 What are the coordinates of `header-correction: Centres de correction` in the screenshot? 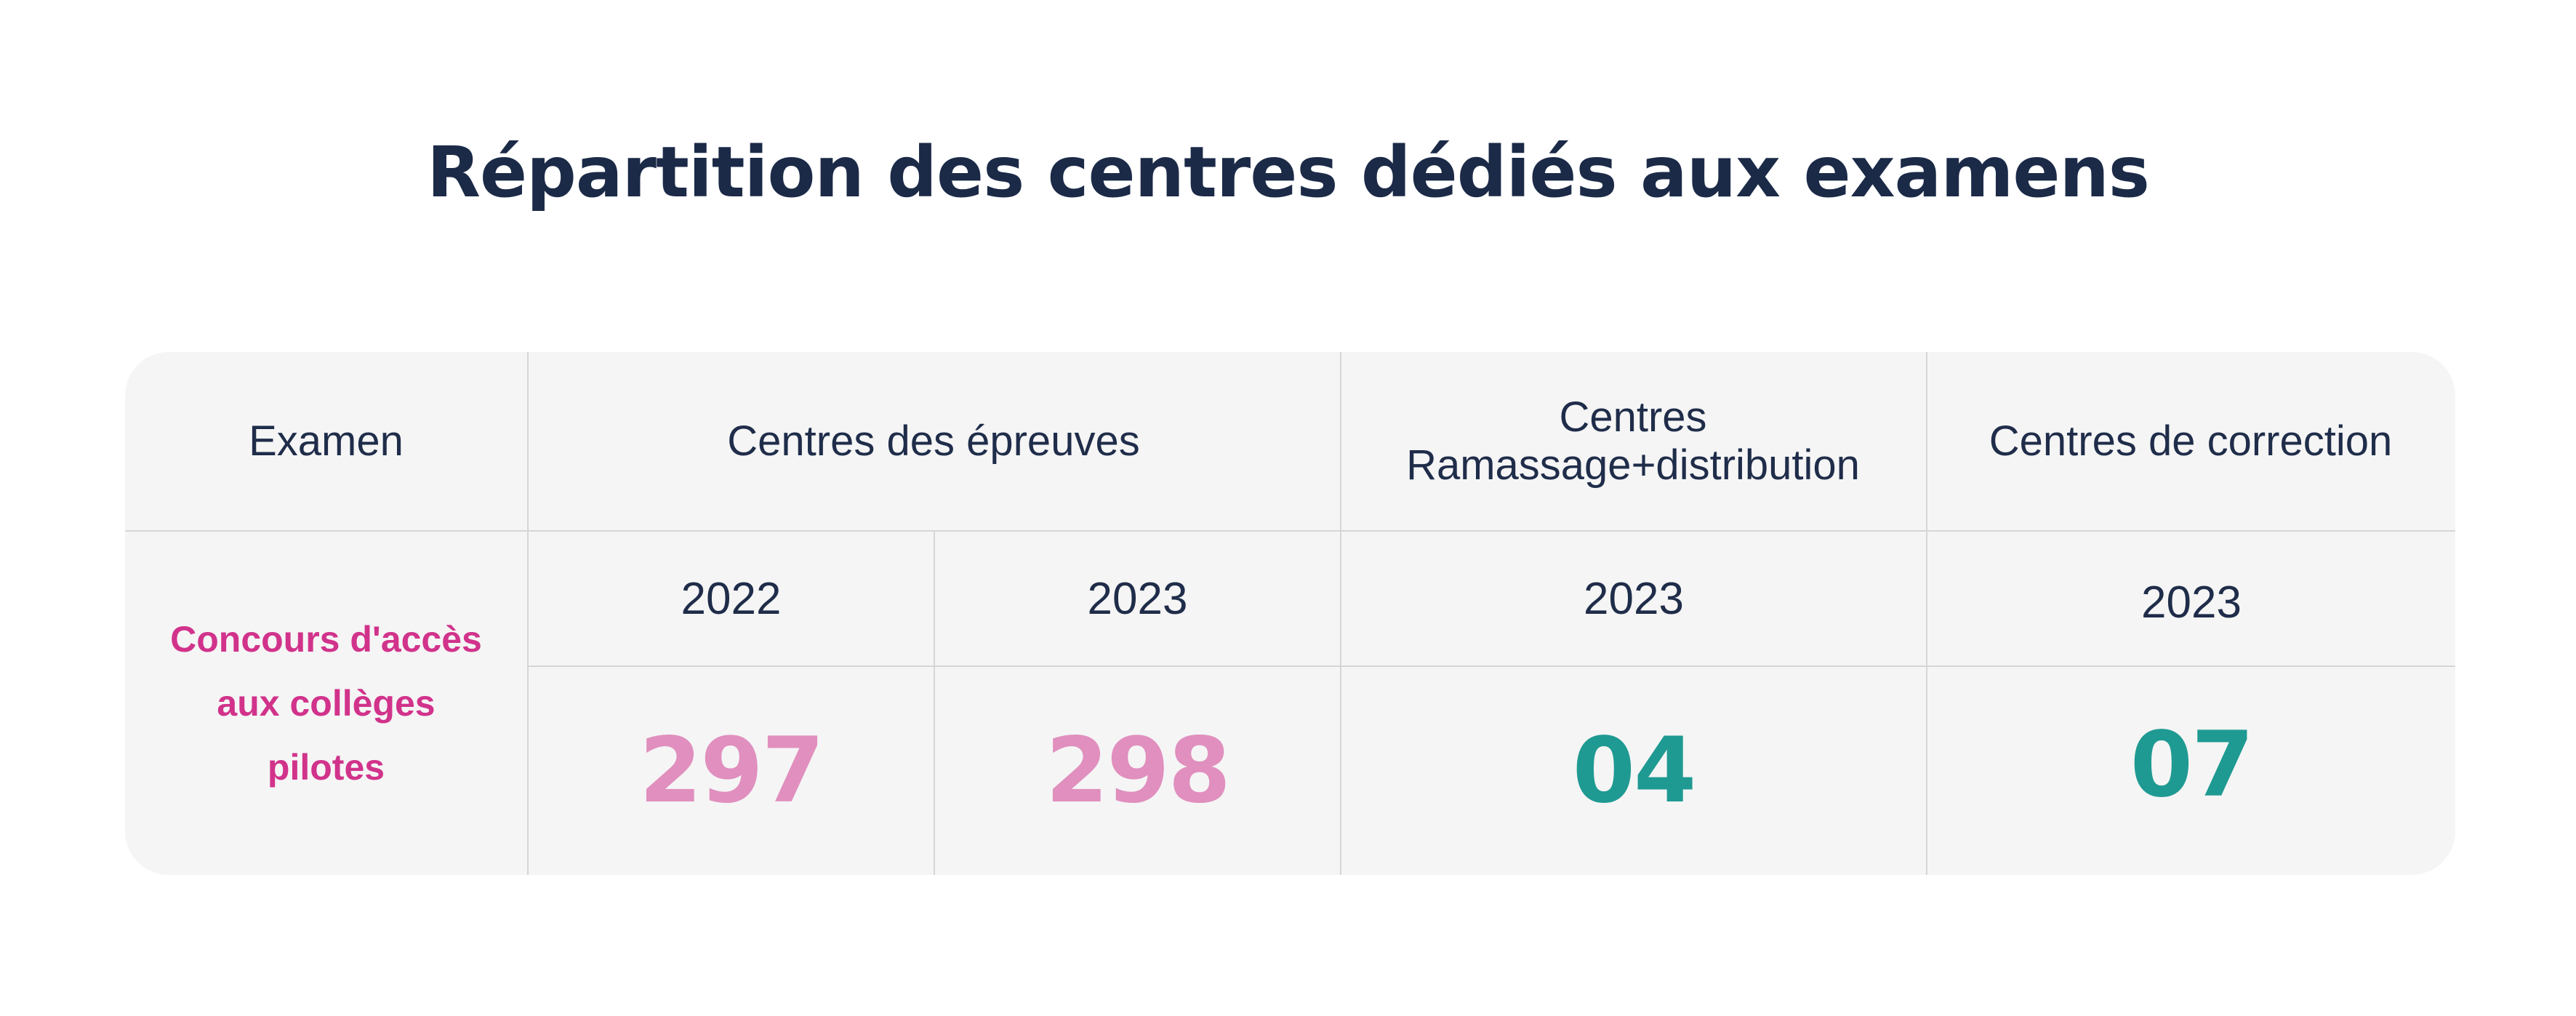 It's located at (2190, 441).